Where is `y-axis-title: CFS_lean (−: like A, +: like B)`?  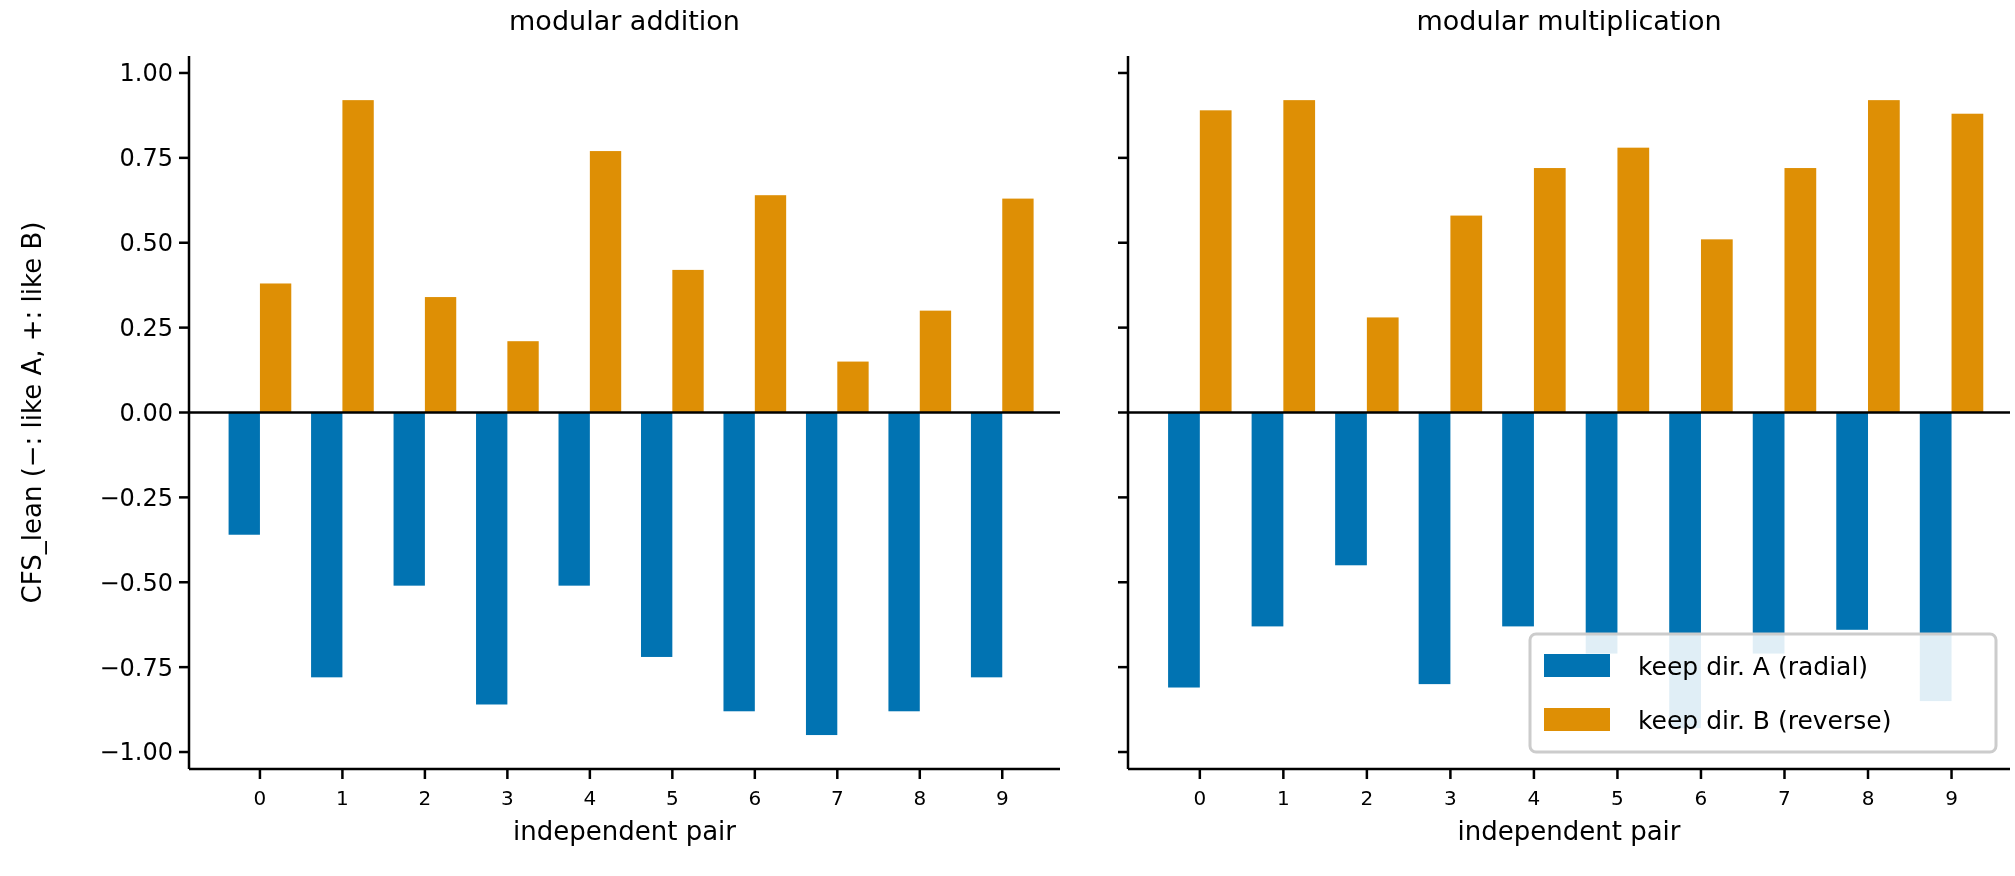
y-axis-title: CFS_lean (−: like A, +: like B) is located at coordinates (32, 412).